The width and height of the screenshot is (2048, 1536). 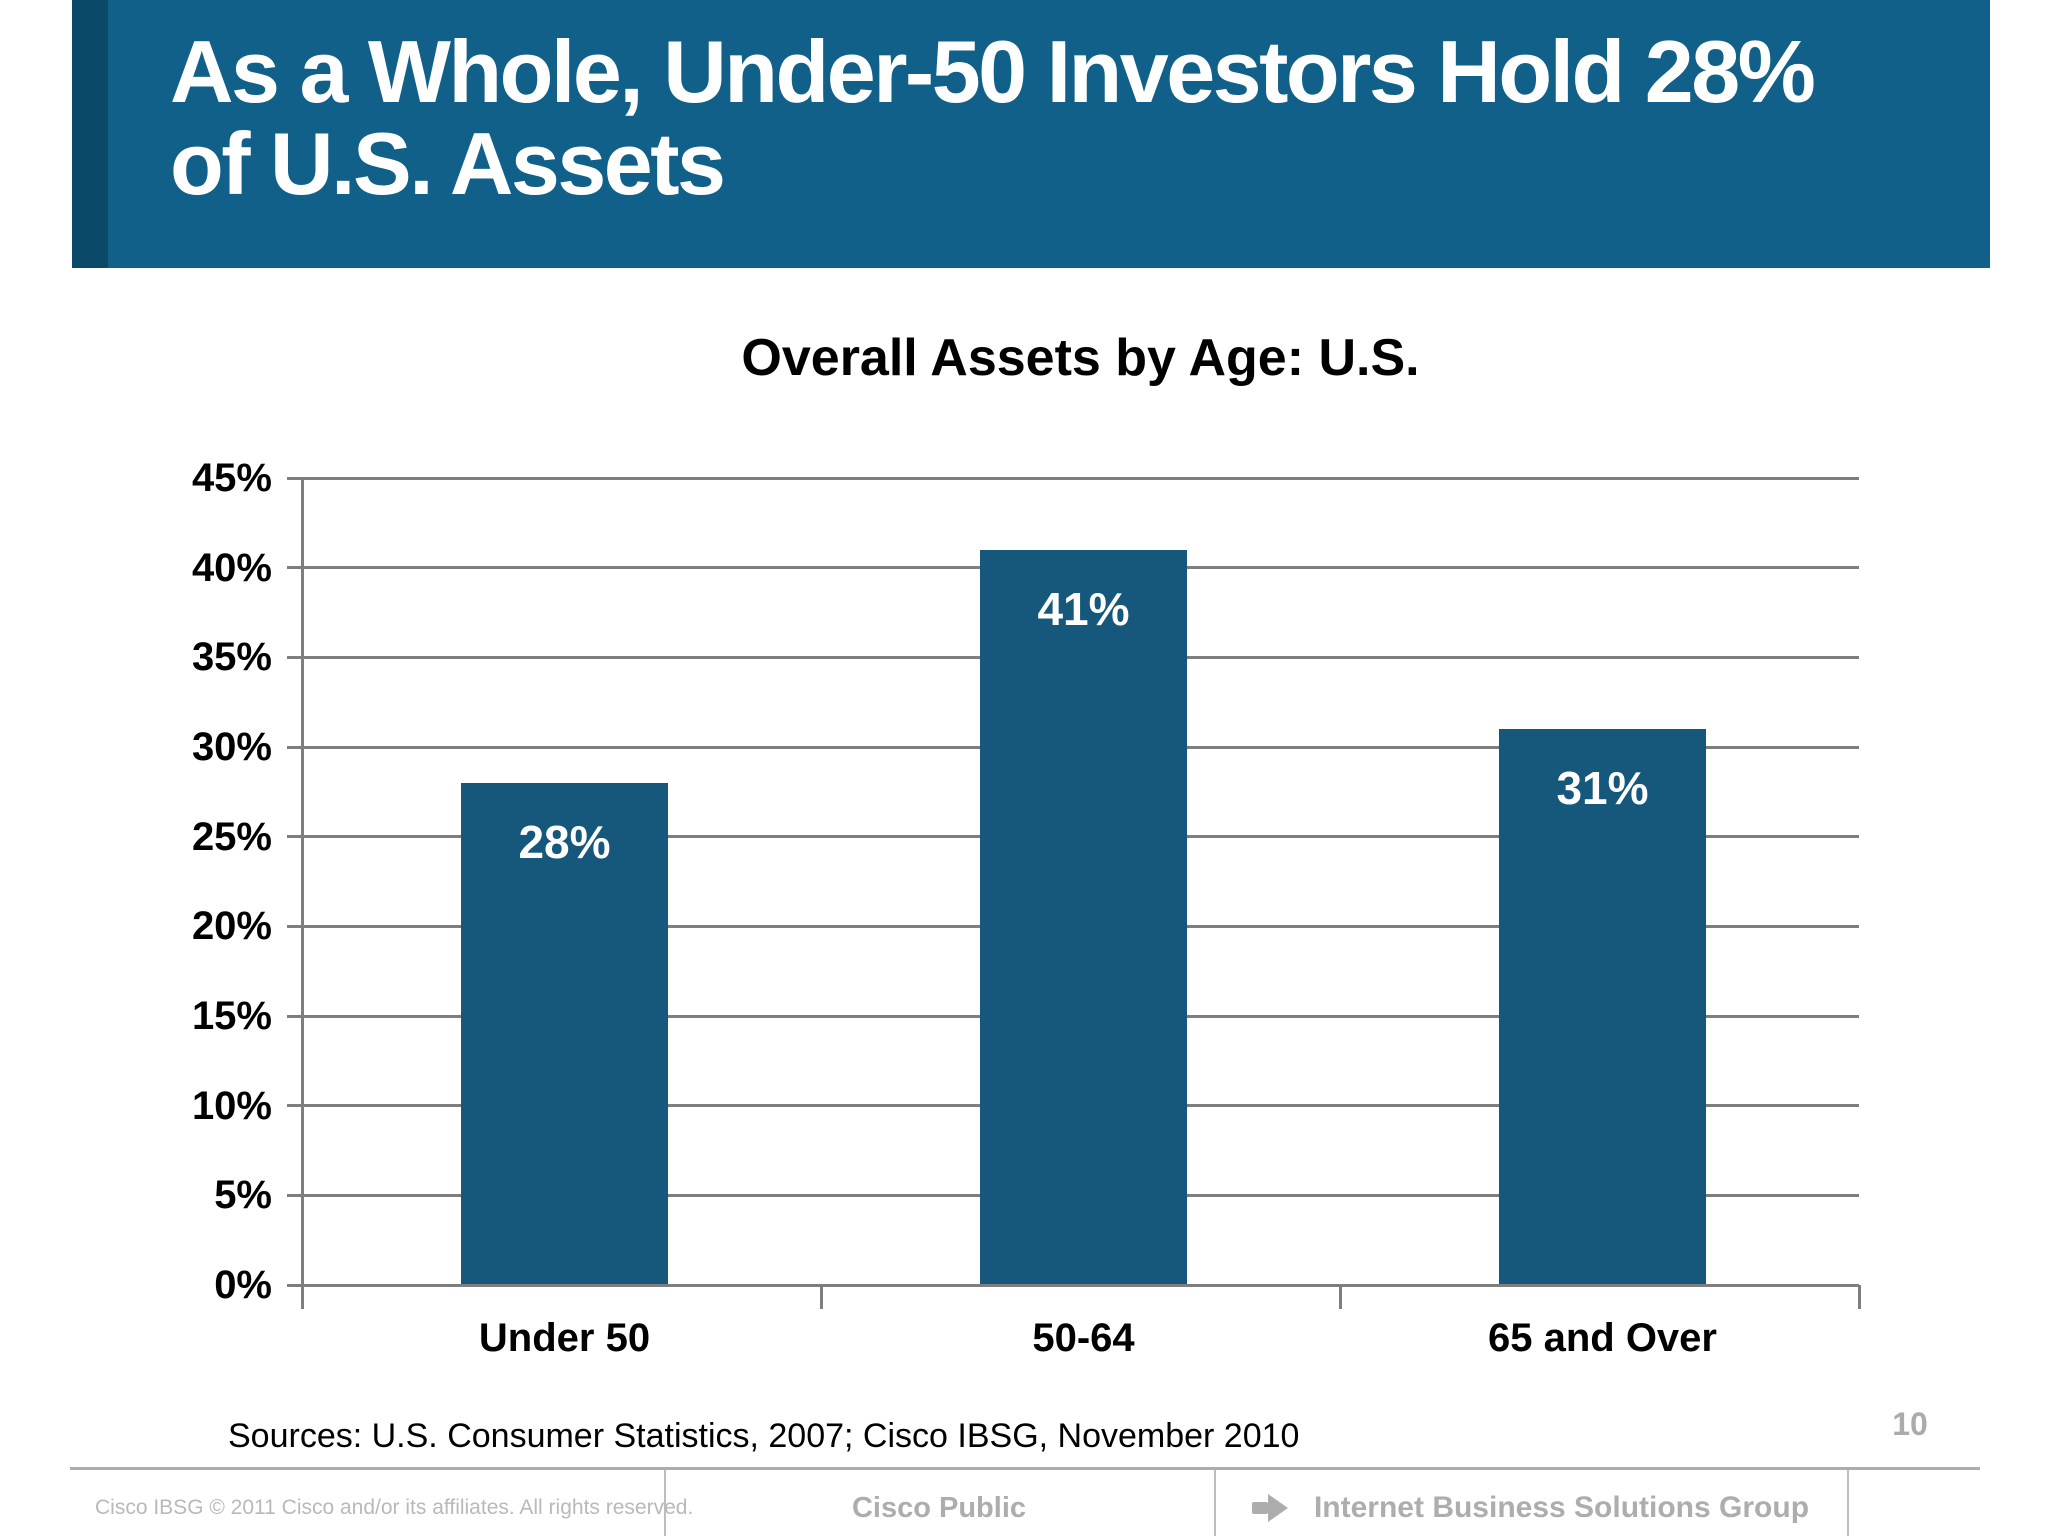 What do you see at coordinates (1602, 788) in the screenshot?
I see `bar-value-label-65-and-over: 31%` at bounding box center [1602, 788].